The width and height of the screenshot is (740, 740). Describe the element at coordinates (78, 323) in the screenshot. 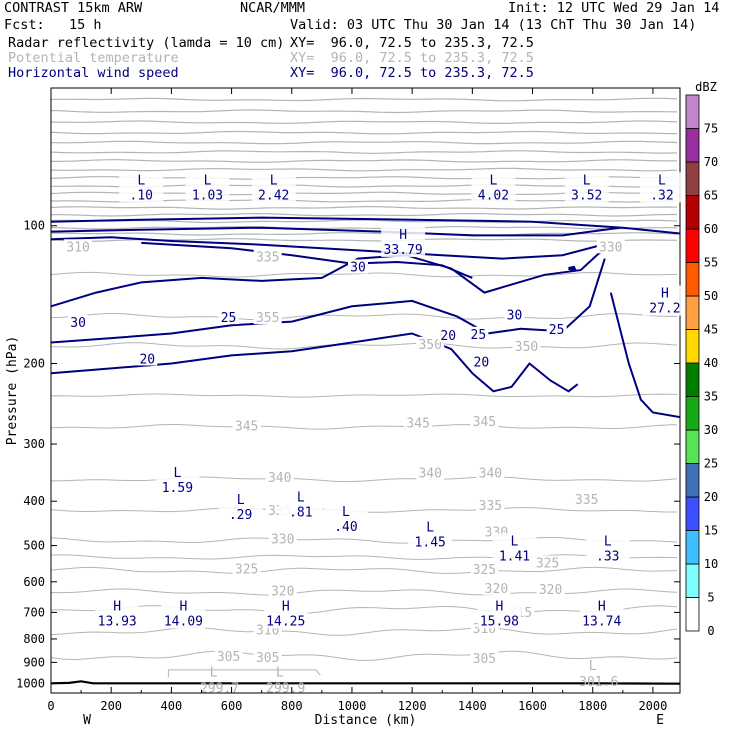

I see `wind-contour-label: 30` at that location.